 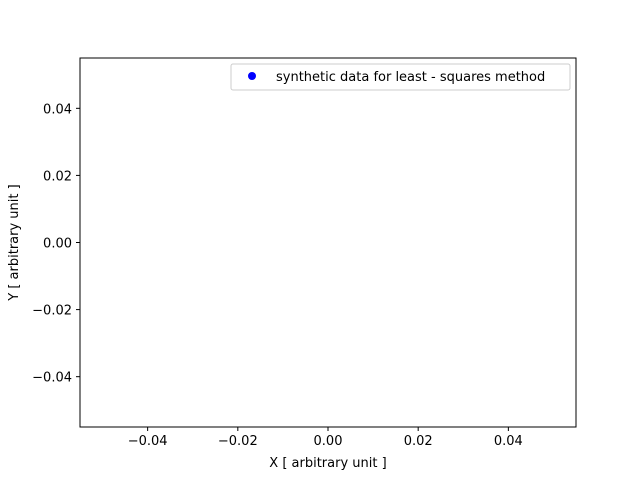 What do you see at coordinates (238, 441) in the screenshot?
I see `x-tick-label: −0.02` at bounding box center [238, 441].